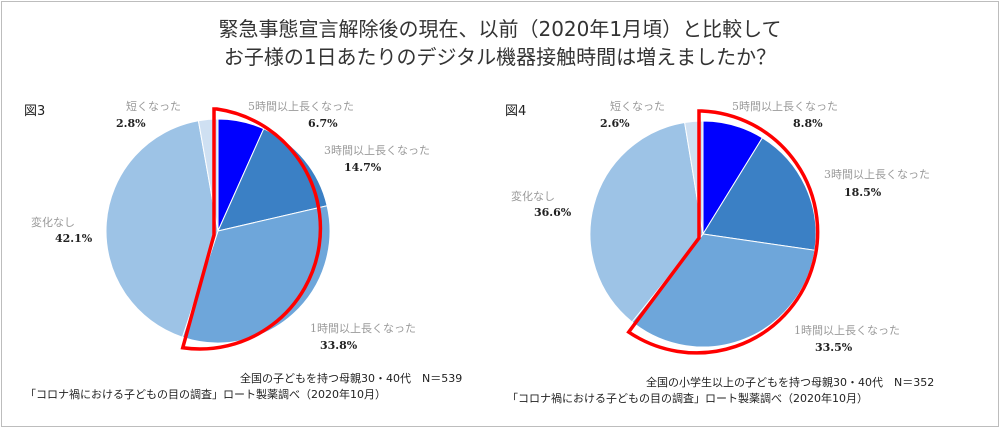 This screenshot has height=428, width=1000. Describe the element at coordinates (351, 378) in the screenshot. I see `fig3-note-respondents: 全国の子どもを持つ母親30・40代 N＝539` at that location.